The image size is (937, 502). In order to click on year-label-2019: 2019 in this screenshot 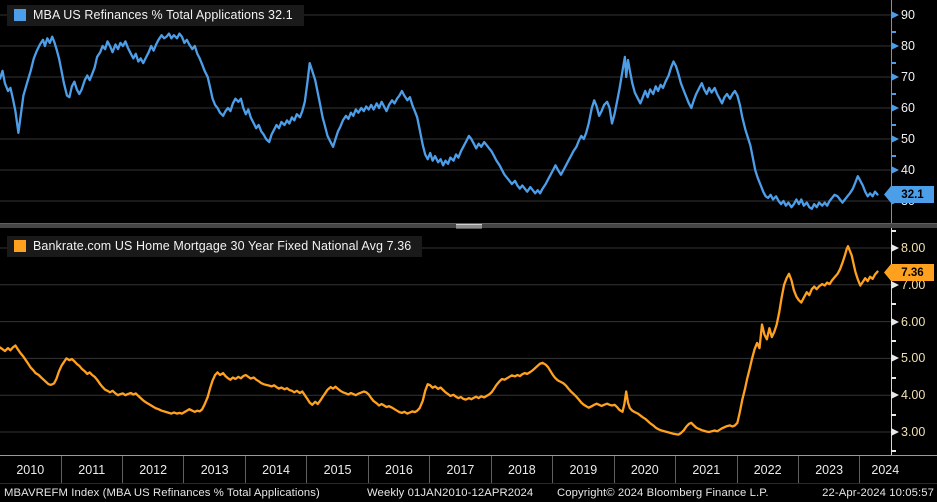, I will do `click(584, 469)`.